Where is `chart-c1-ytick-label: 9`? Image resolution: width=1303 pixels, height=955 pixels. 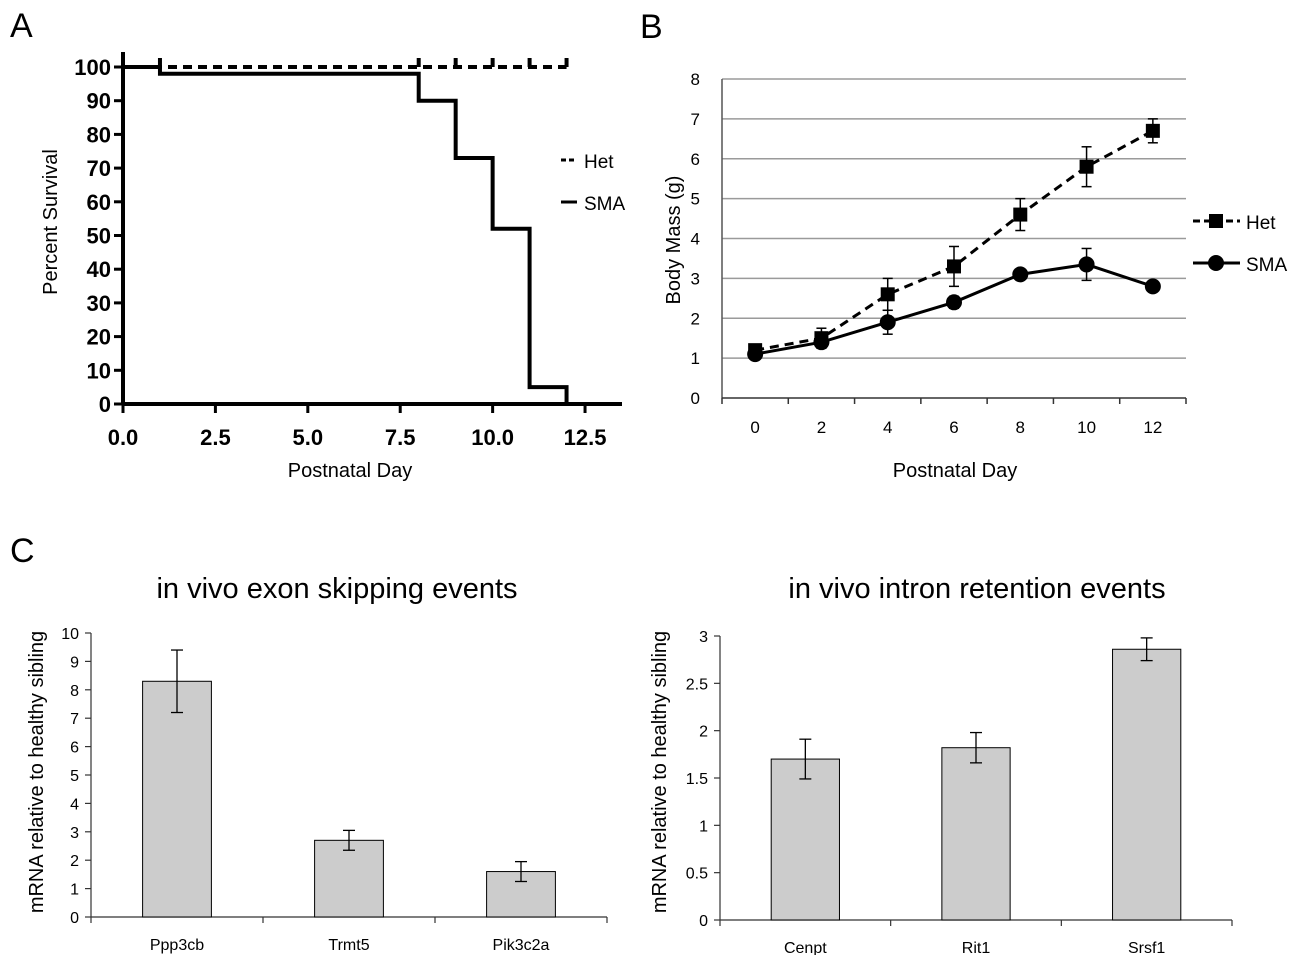 chart-c1-ytick-label: 9 is located at coordinates (74, 662).